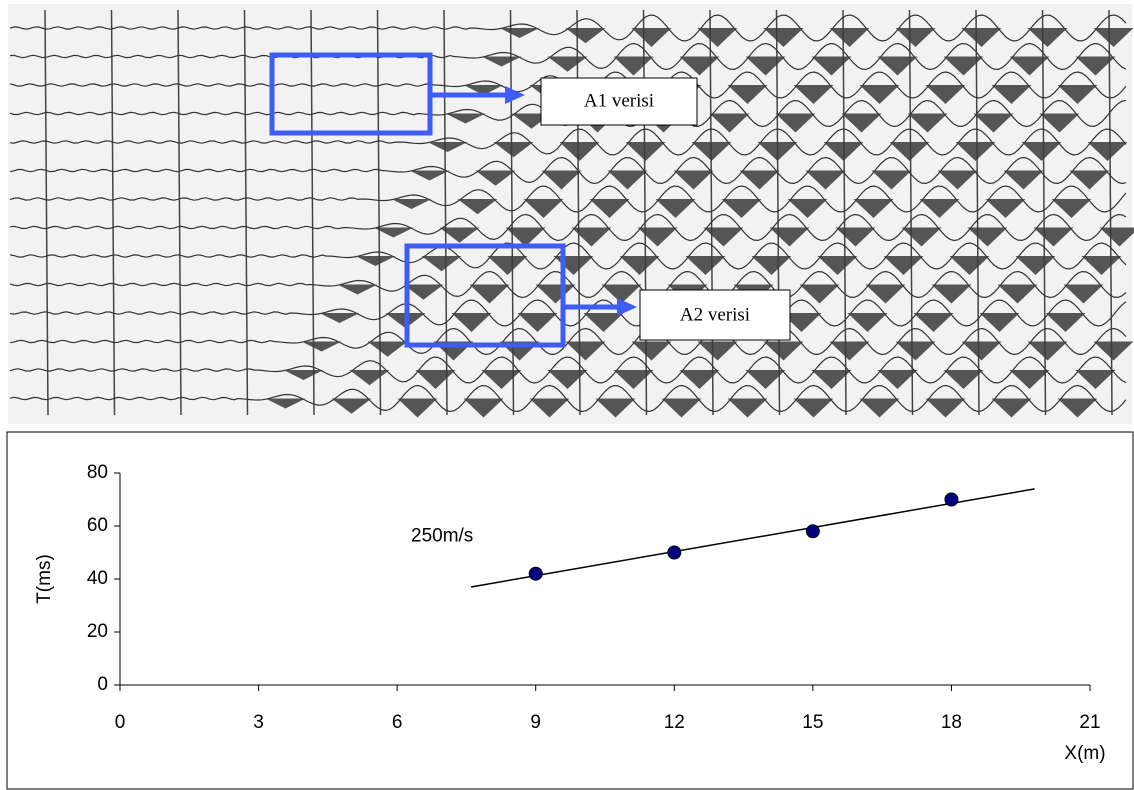 The height and width of the screenshot is (790, 1134). What do you see at coordinates (351, 94) in the screenshot?
I see `highlight-box` at bounding box center [351, 94].